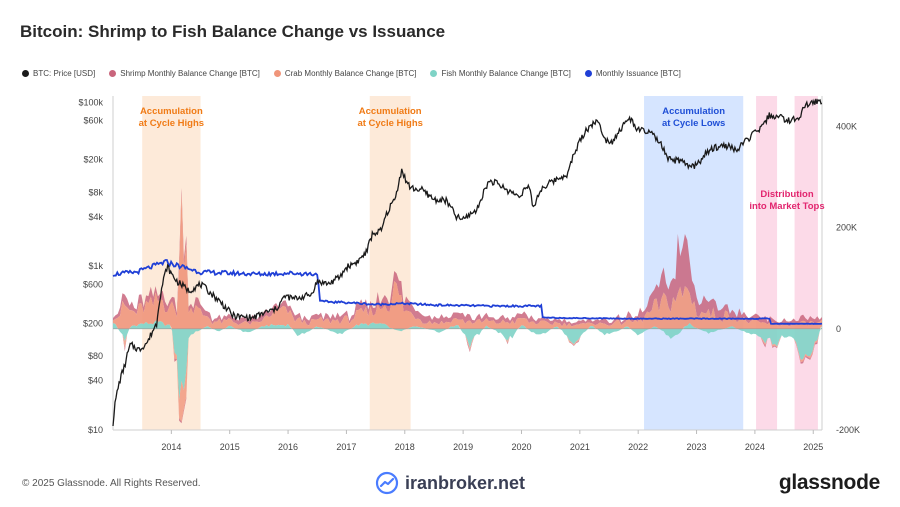 This screenshot has height=507, width=900. What do you see at coordinates (93, 160) in the screenshot?
I see `y-left-tick-label: $20k` at bounding box center [93, 160].